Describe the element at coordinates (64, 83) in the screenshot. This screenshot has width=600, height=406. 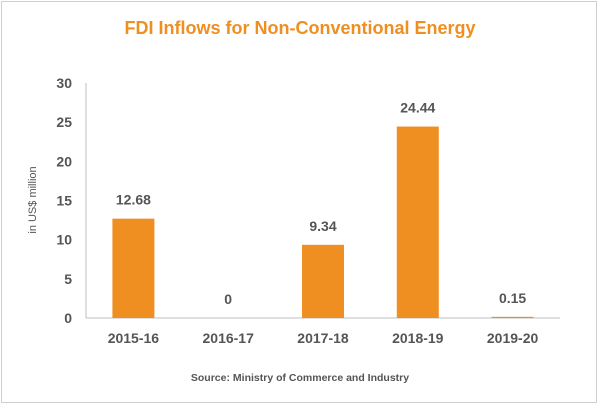
I see `y-tick-label: 30` at that location.